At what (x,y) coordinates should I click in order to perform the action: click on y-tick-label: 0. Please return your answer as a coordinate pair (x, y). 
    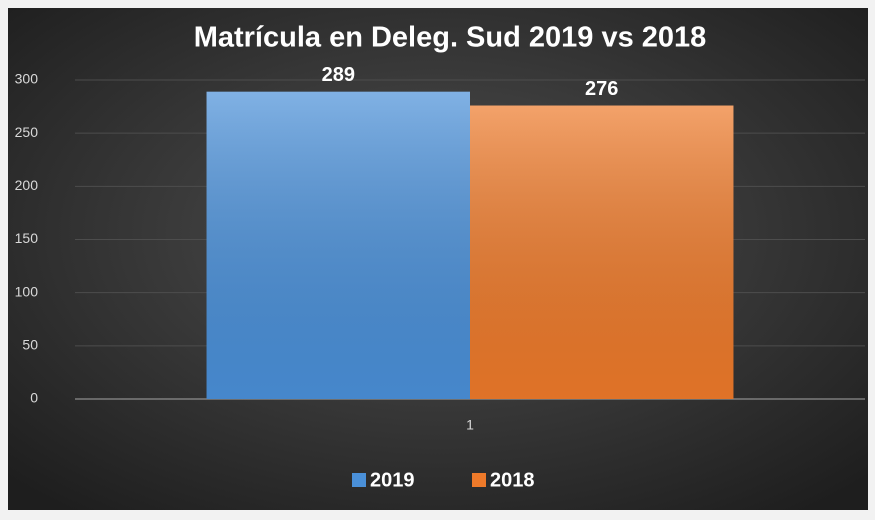
    Looking at the image, I should click on (34, 398).